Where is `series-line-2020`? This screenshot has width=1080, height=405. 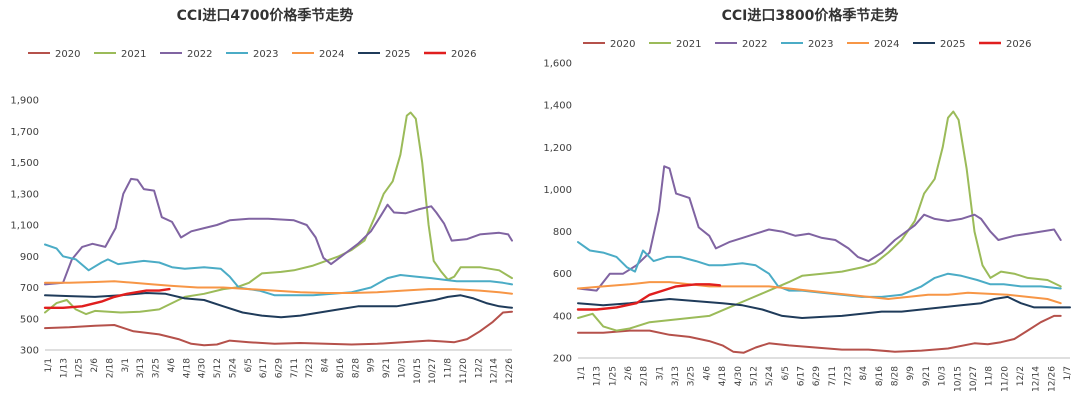
series-line-2020 is located at coordinates (819, 334).